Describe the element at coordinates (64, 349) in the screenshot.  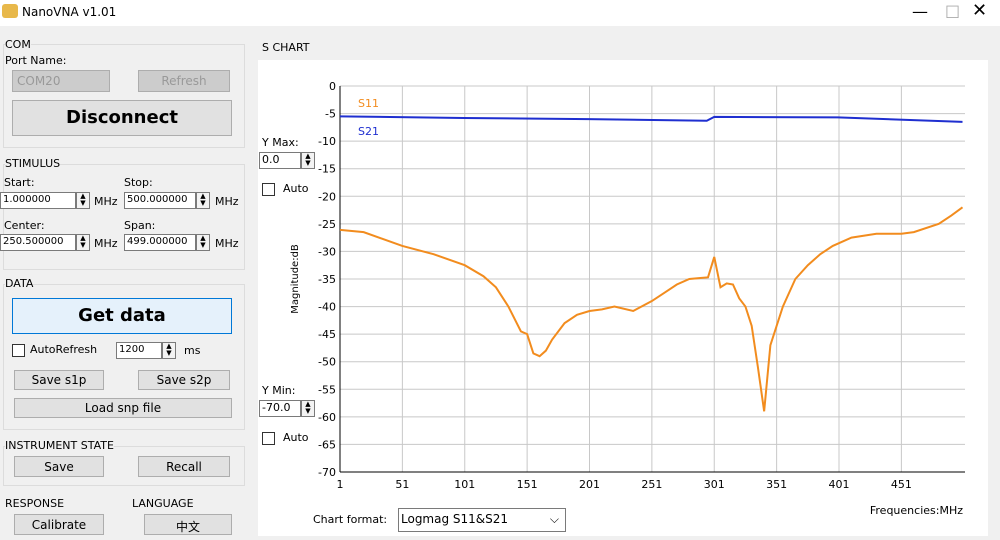
I see `label: AutoRefresh` at that location.